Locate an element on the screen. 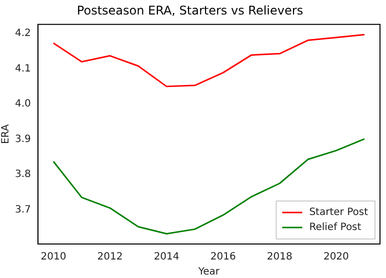 The image size is (386, 278). y-tick-label: 3.8 is located at coordinates (22, 174).